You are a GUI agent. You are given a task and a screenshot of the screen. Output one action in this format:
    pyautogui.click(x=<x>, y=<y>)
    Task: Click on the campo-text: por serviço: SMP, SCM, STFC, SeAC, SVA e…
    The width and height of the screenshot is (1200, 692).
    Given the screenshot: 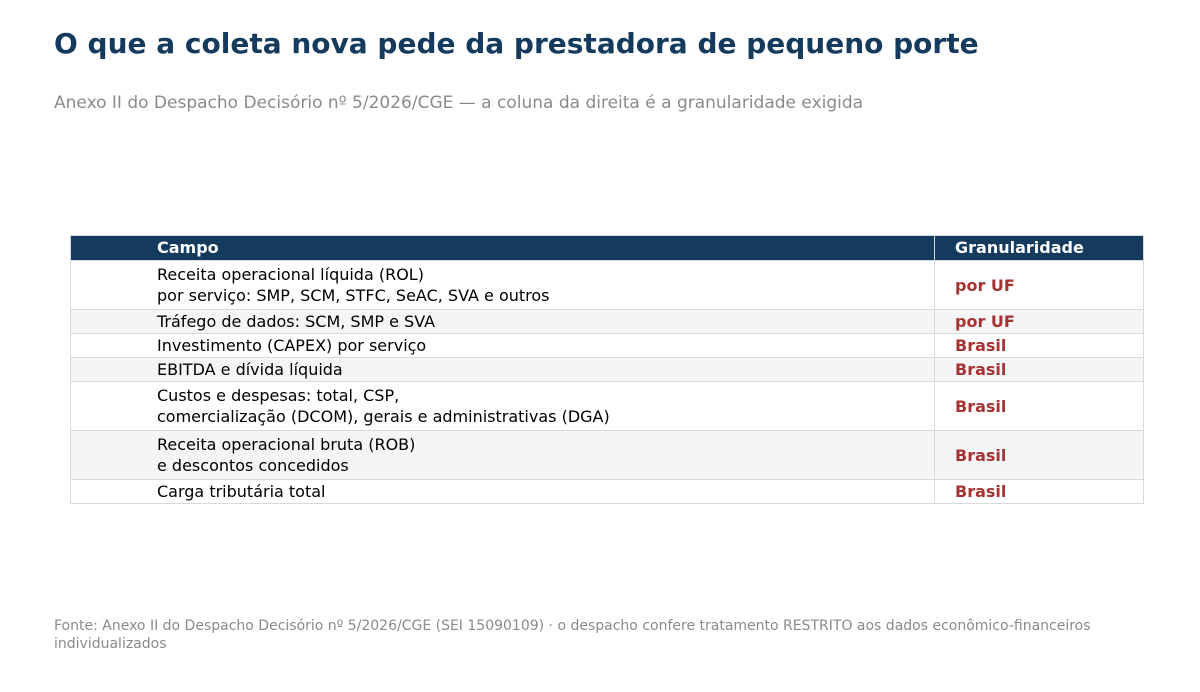 What is the action you would take?
    pyautogui.click(x=353, y=295)
    